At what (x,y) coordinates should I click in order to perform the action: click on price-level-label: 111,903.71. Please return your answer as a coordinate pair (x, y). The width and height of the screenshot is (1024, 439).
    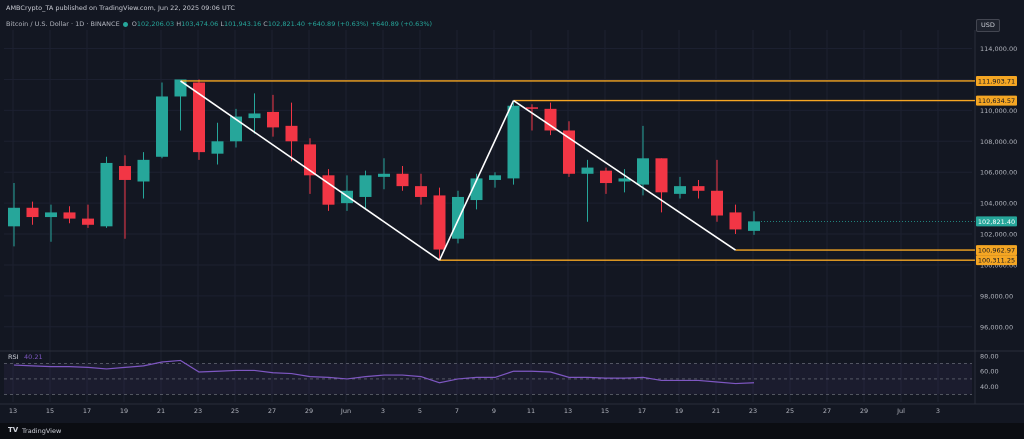
    Looking at the image, I should click on (996, 81).